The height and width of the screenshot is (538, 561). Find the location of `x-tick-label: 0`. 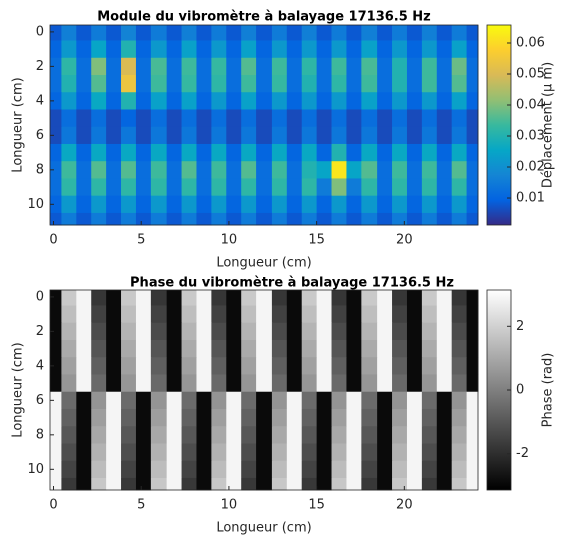

x-tick-label: 0 is located at coordinates (53, 240).